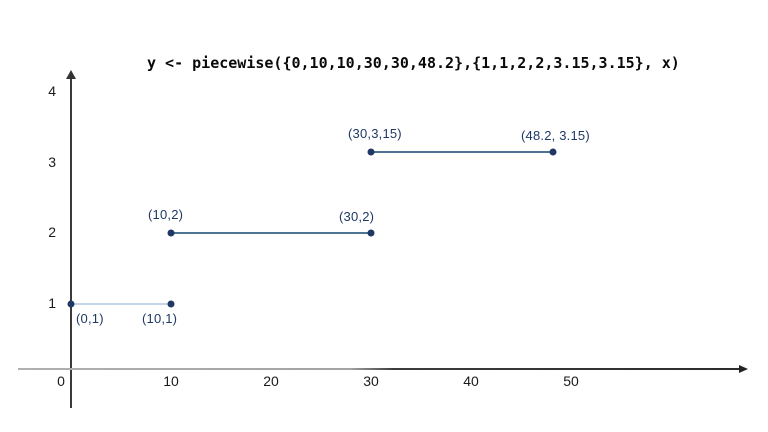 This screenshot has height=432, width=768. What do you see at coordinates (71, 74) in the screenshot?
I see `y-axis-arrow-icon` at bounding box center [71, 74].